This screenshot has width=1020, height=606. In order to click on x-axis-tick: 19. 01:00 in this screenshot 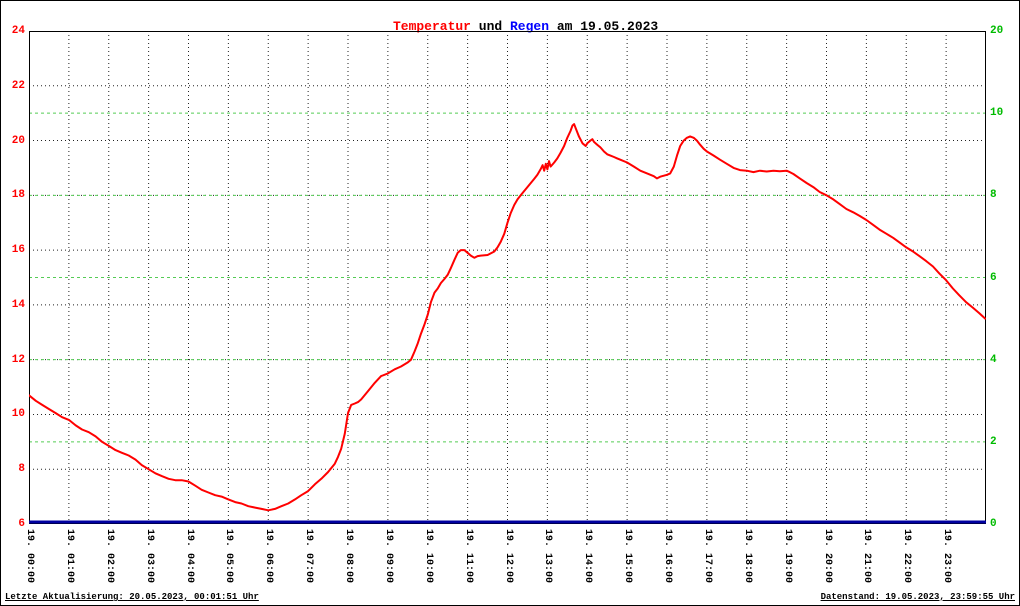, I will do `click(69, 556)`.